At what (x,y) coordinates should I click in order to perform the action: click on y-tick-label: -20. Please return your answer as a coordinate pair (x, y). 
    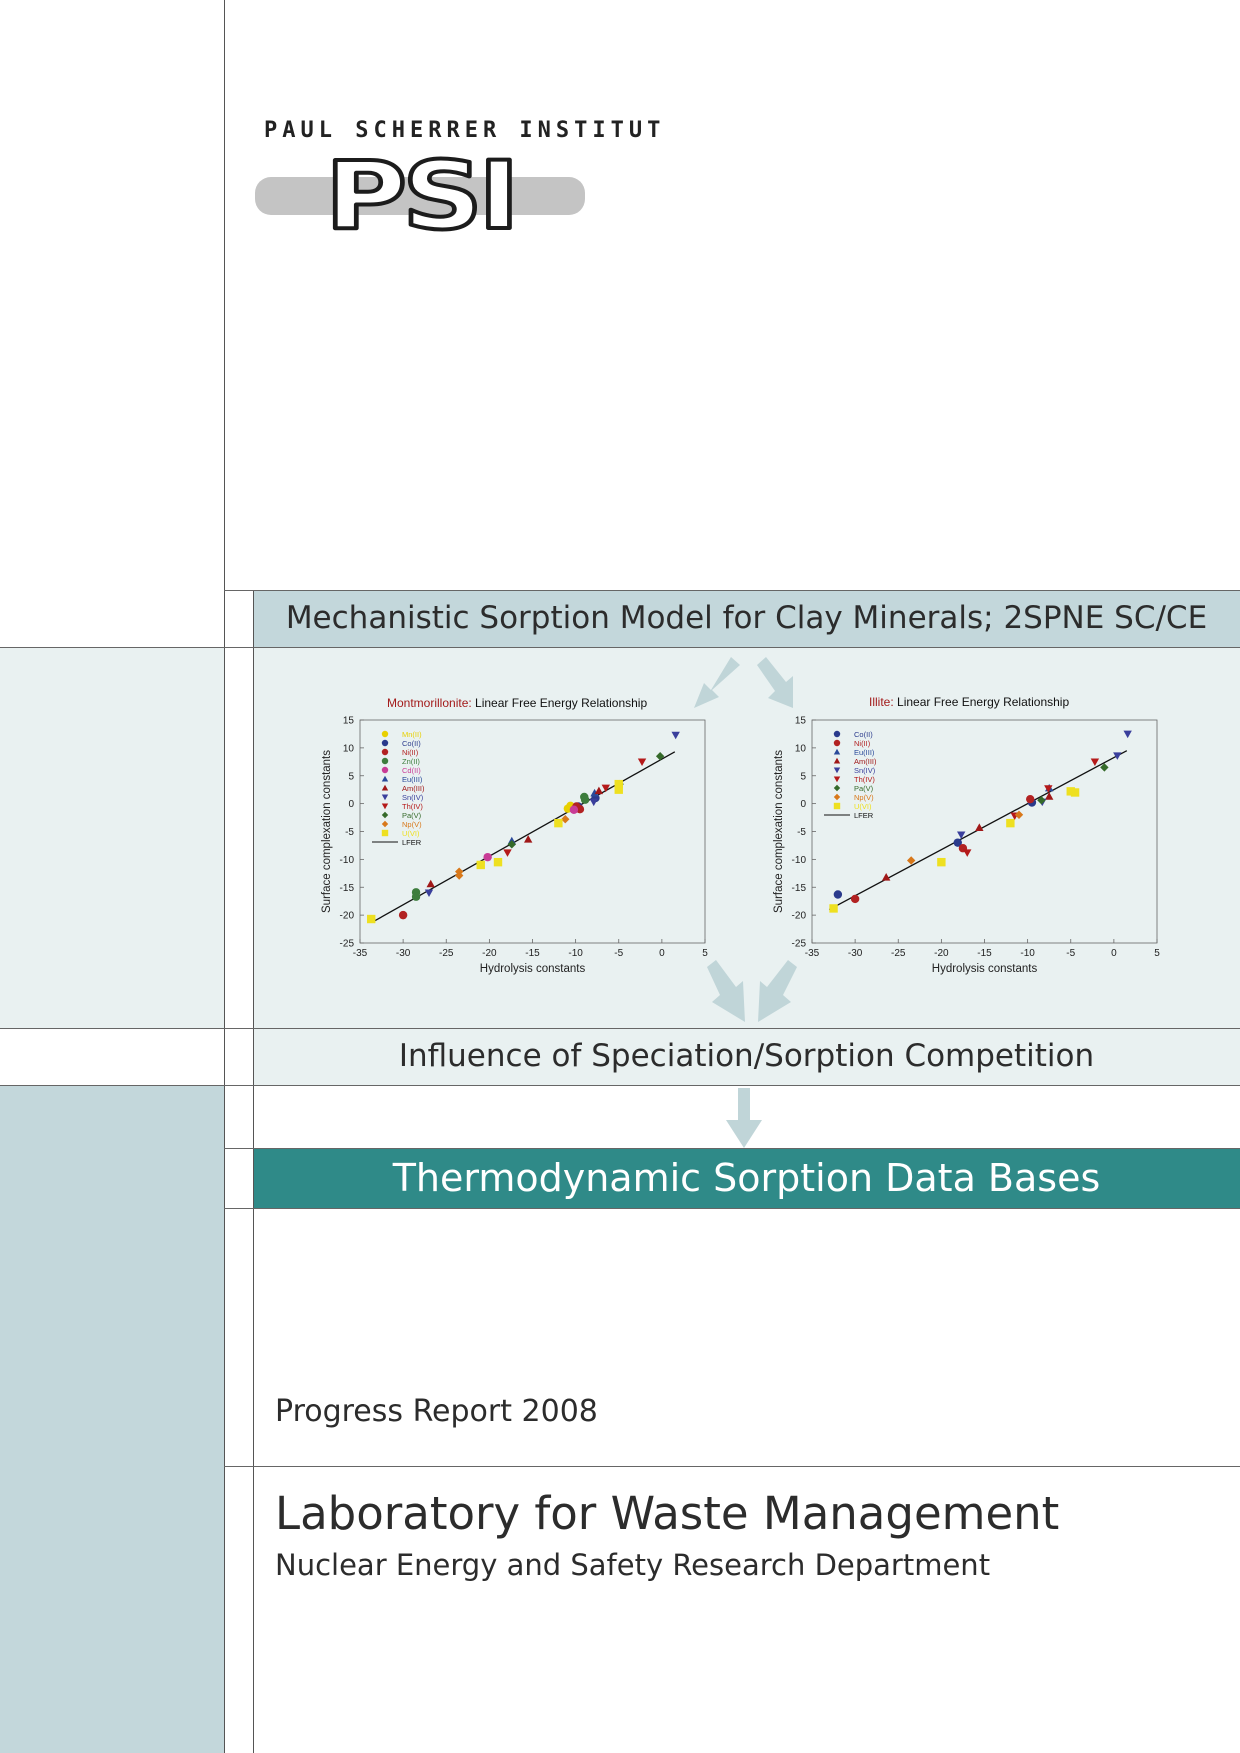
    Looking at the image, I should click on (799, 916).